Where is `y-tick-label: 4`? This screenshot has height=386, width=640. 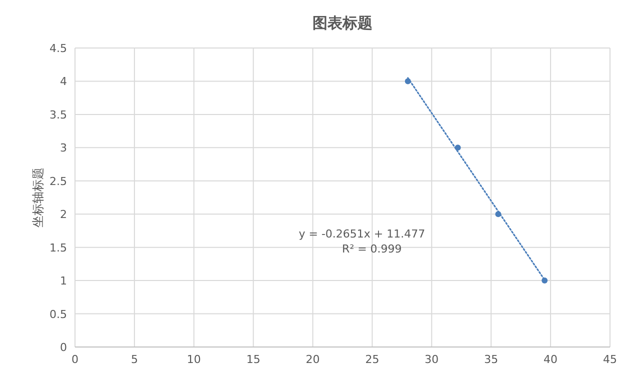
y-tick-label: 4 is located at coordinates (63, 81).